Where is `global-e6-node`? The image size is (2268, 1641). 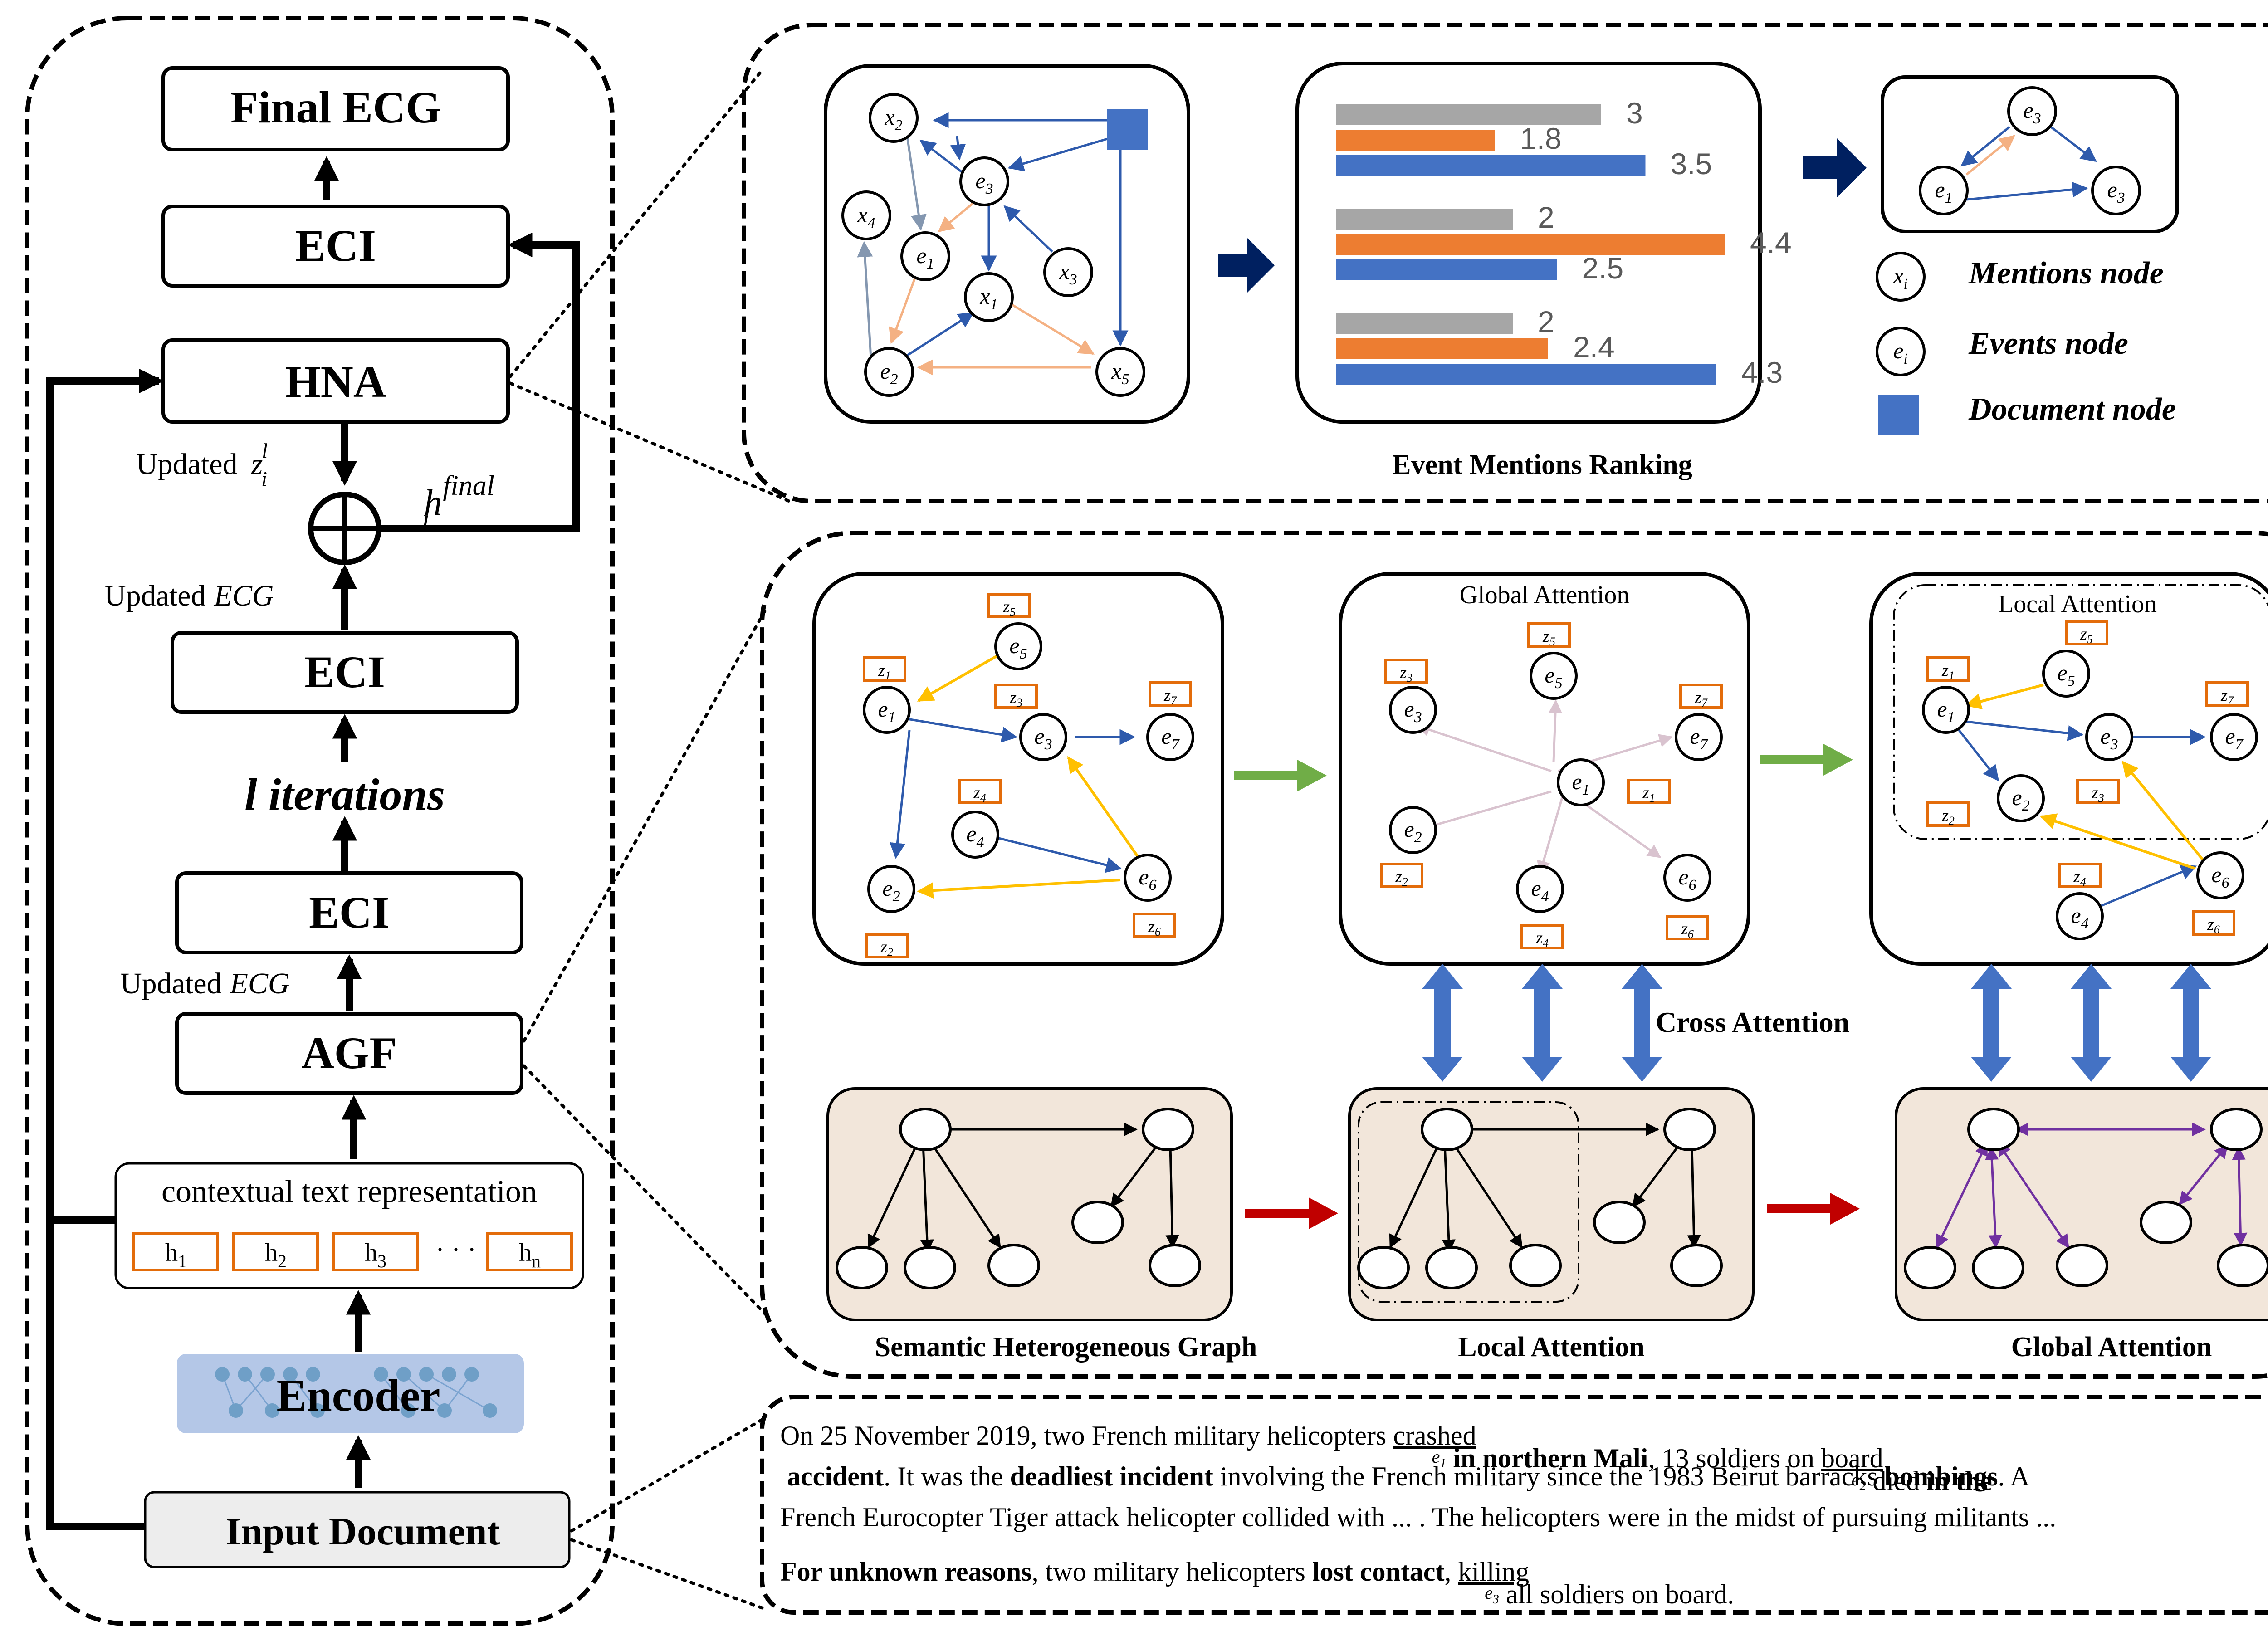 global-e6-node is located at coordinates (1687, 878).